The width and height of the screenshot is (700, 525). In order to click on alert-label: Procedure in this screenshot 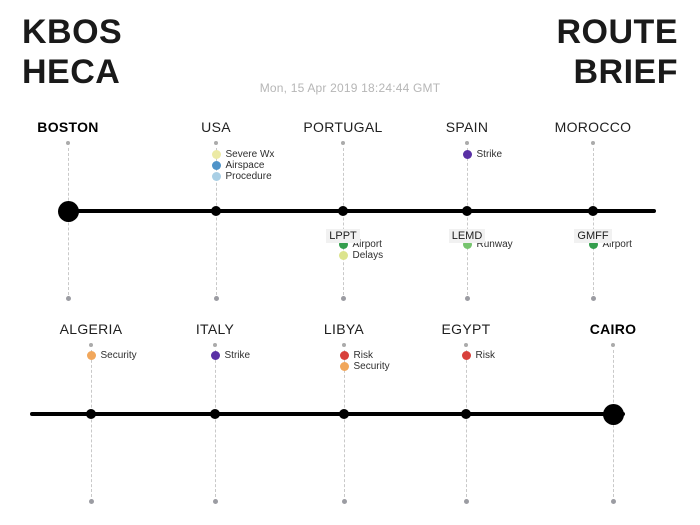, I will do `click(248, 176)`.